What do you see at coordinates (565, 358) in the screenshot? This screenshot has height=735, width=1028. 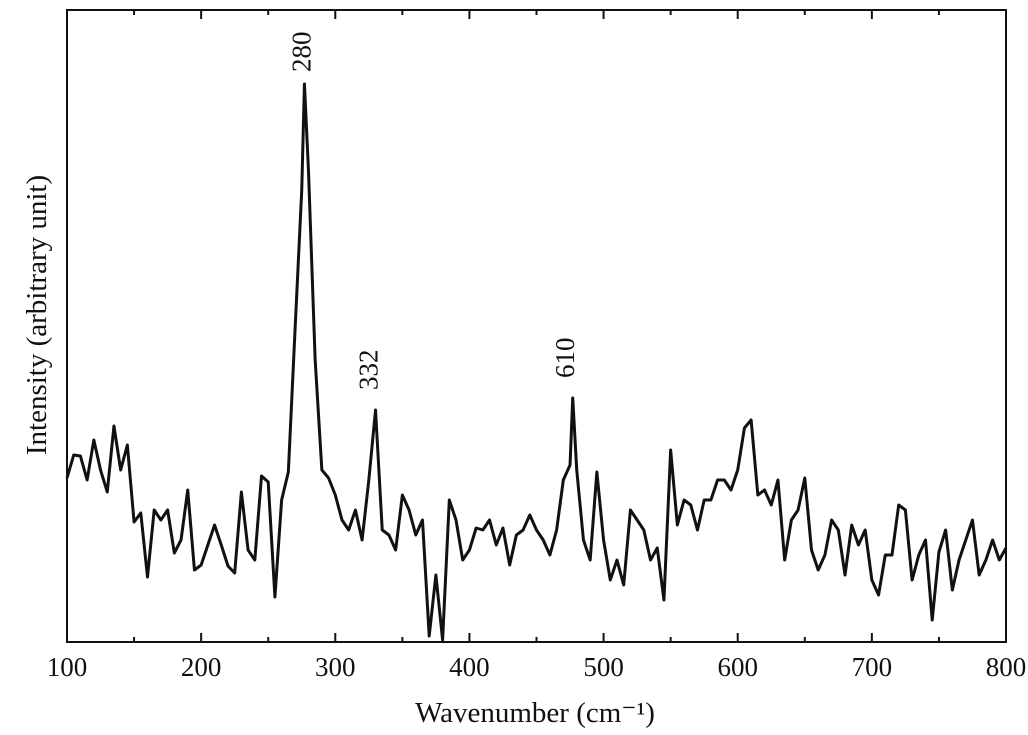 I see `peak-annotation: 610` at bounding box center [565, 358].